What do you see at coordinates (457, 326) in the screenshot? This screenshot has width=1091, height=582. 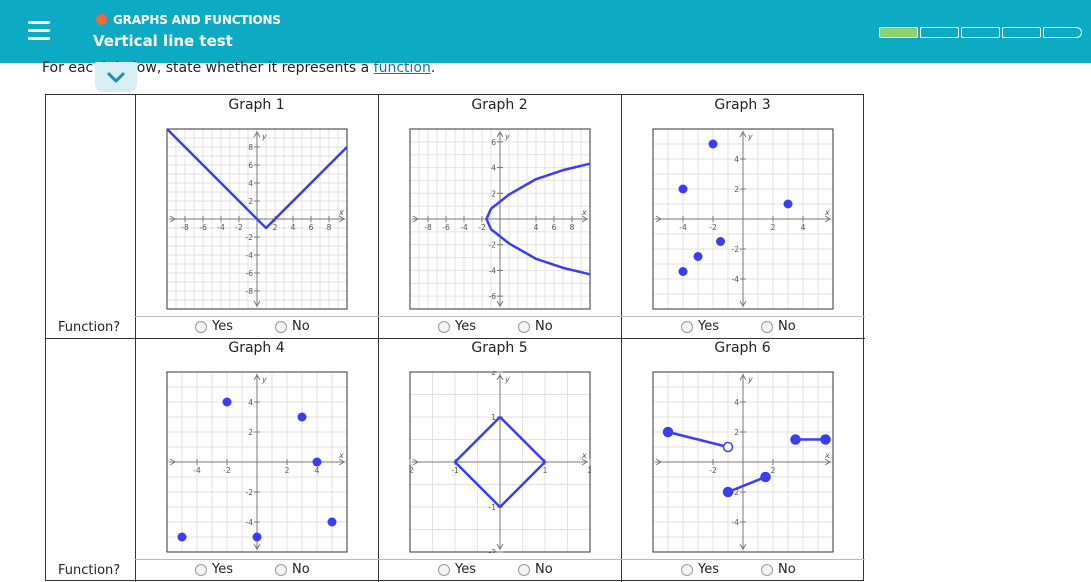 I see `graph-2-yes-radio: Yes` at bounding box center [457, 326].